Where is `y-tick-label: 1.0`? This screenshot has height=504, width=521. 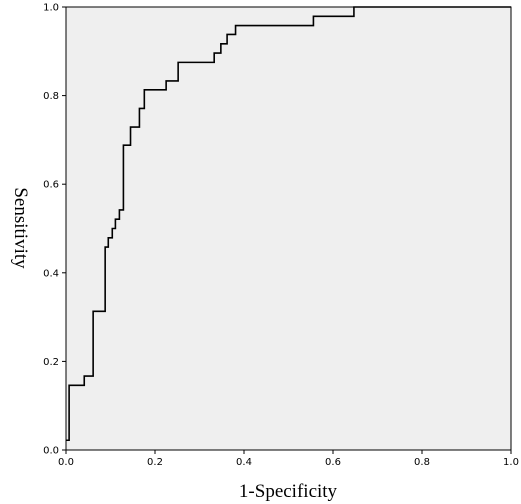 y-tick-label: 1.0 is located at coordinates (51, 8).